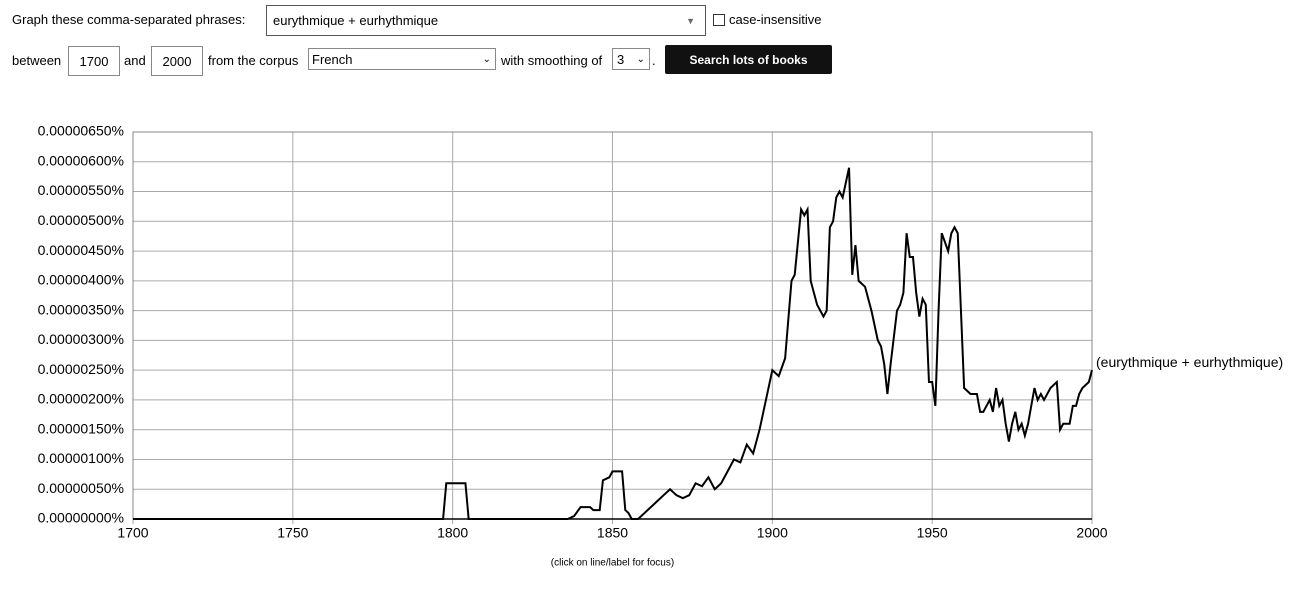 This screenshot has width=1311, height=615. What do you see at coordinates (486, 20) in the screenshot?
I see `phrases-input: eurythmique + eurhythmique ▼` at bounding box center [486, 20].